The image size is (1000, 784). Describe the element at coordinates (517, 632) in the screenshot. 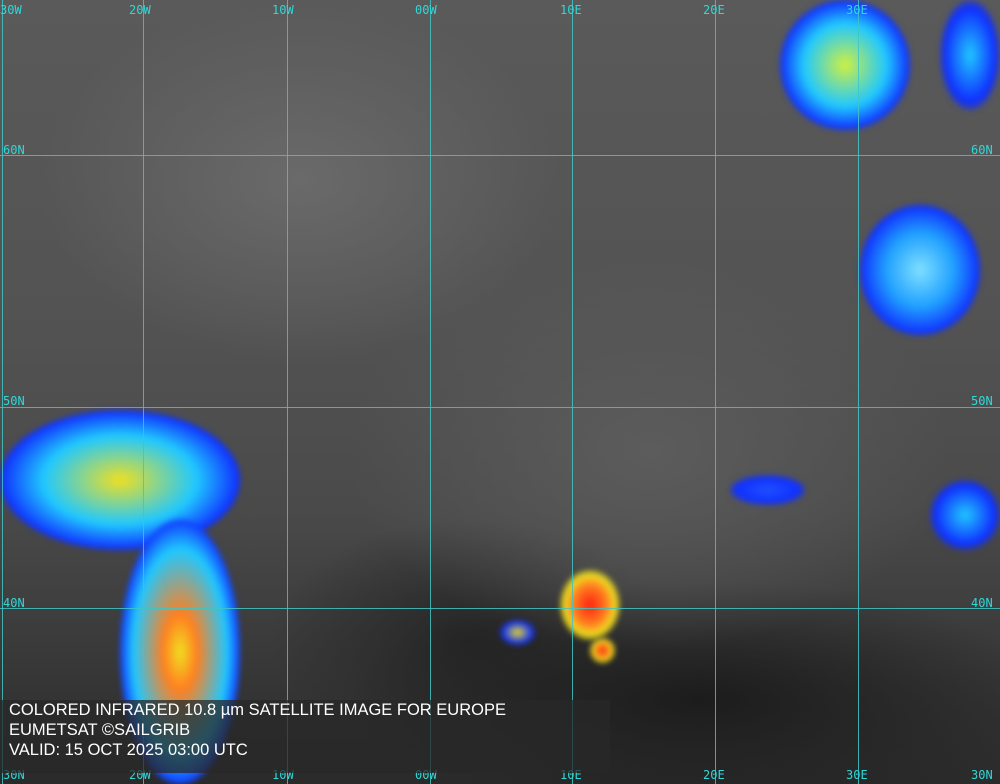

I see `cloud-mediterranean` at that location.